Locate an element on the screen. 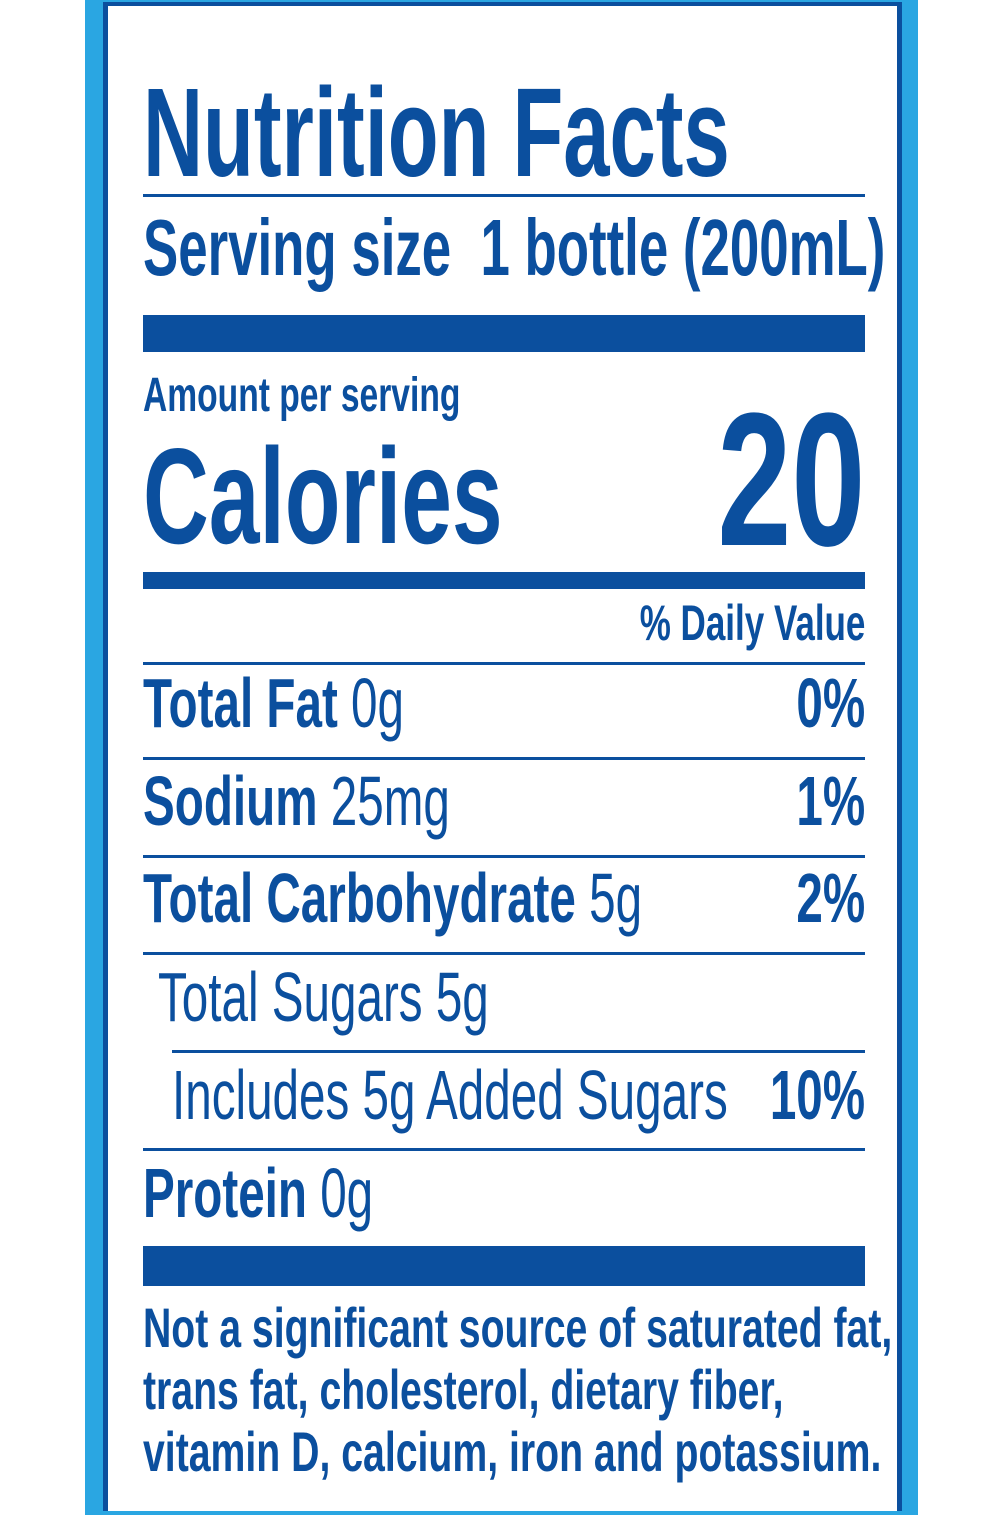 This screenshot has height=1520, width=1000. serving-size: Serving size 1 bottle (200mL) is located at coordinates (514, 248).